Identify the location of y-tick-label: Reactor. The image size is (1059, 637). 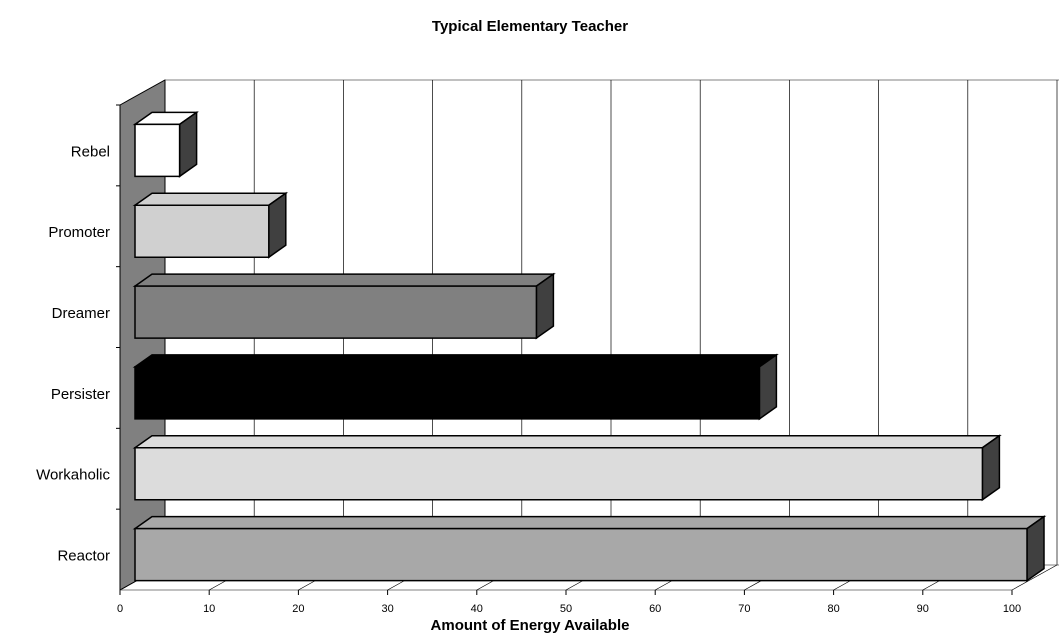
(83, 556).